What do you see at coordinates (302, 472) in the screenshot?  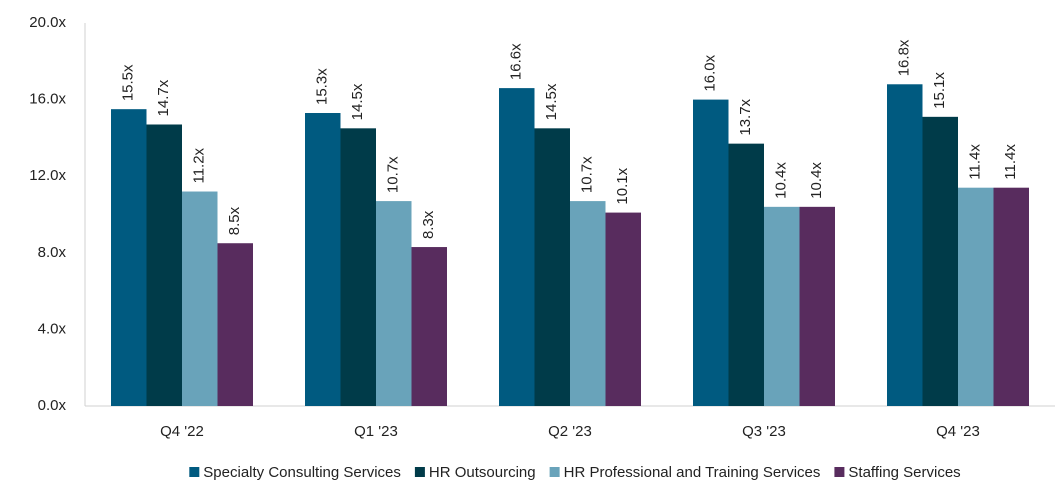 I see `legend-label: Specialty Consulting Services` at bounding box center [302, 472].